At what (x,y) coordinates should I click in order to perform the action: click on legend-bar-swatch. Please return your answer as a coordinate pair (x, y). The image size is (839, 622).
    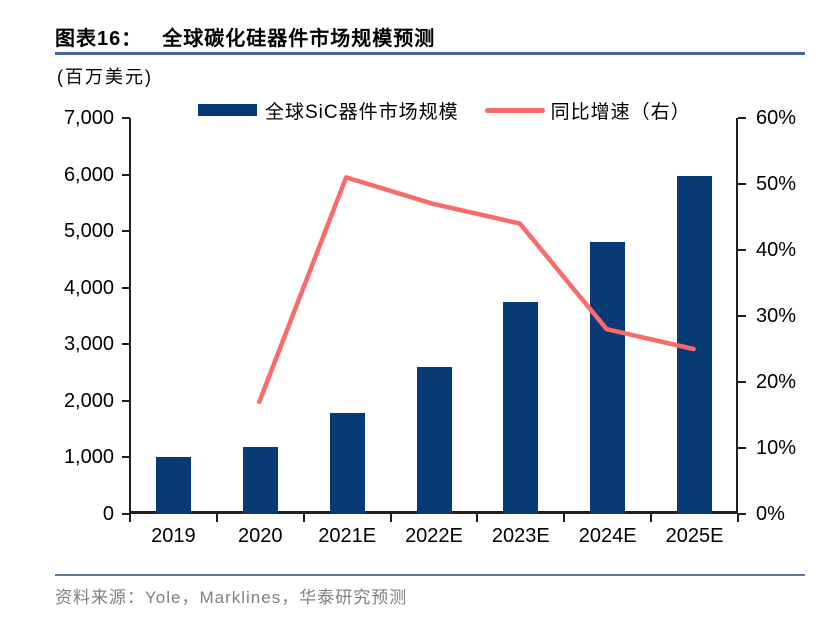
    Looking at the image, I should click on (227, 110).